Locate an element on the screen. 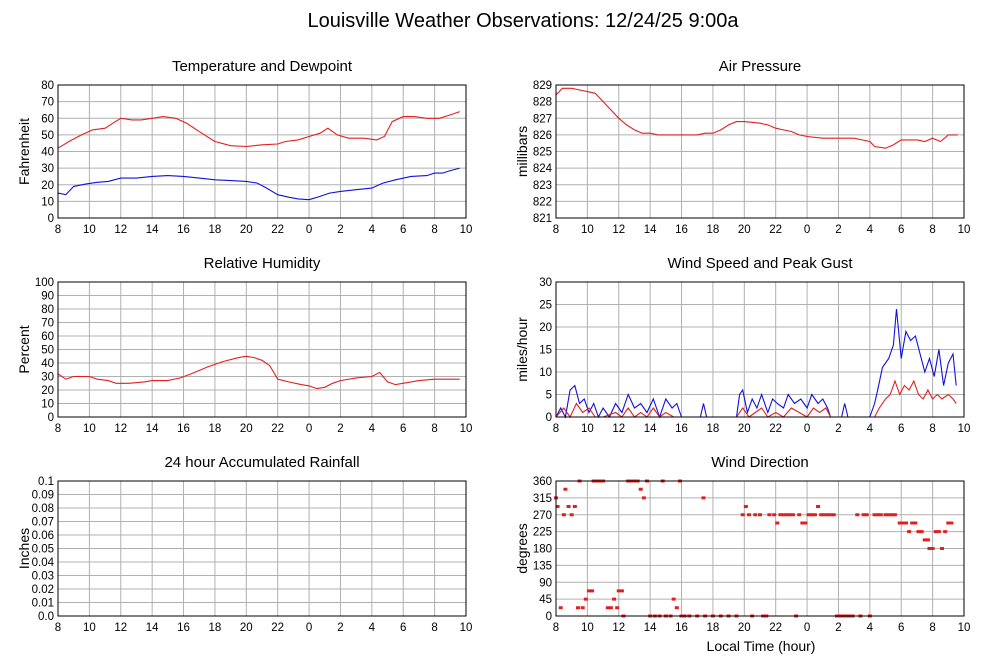 The width and height of the screenshot is (1000, 660). x-tick-label: 16 is located at coordinates (183, 628).